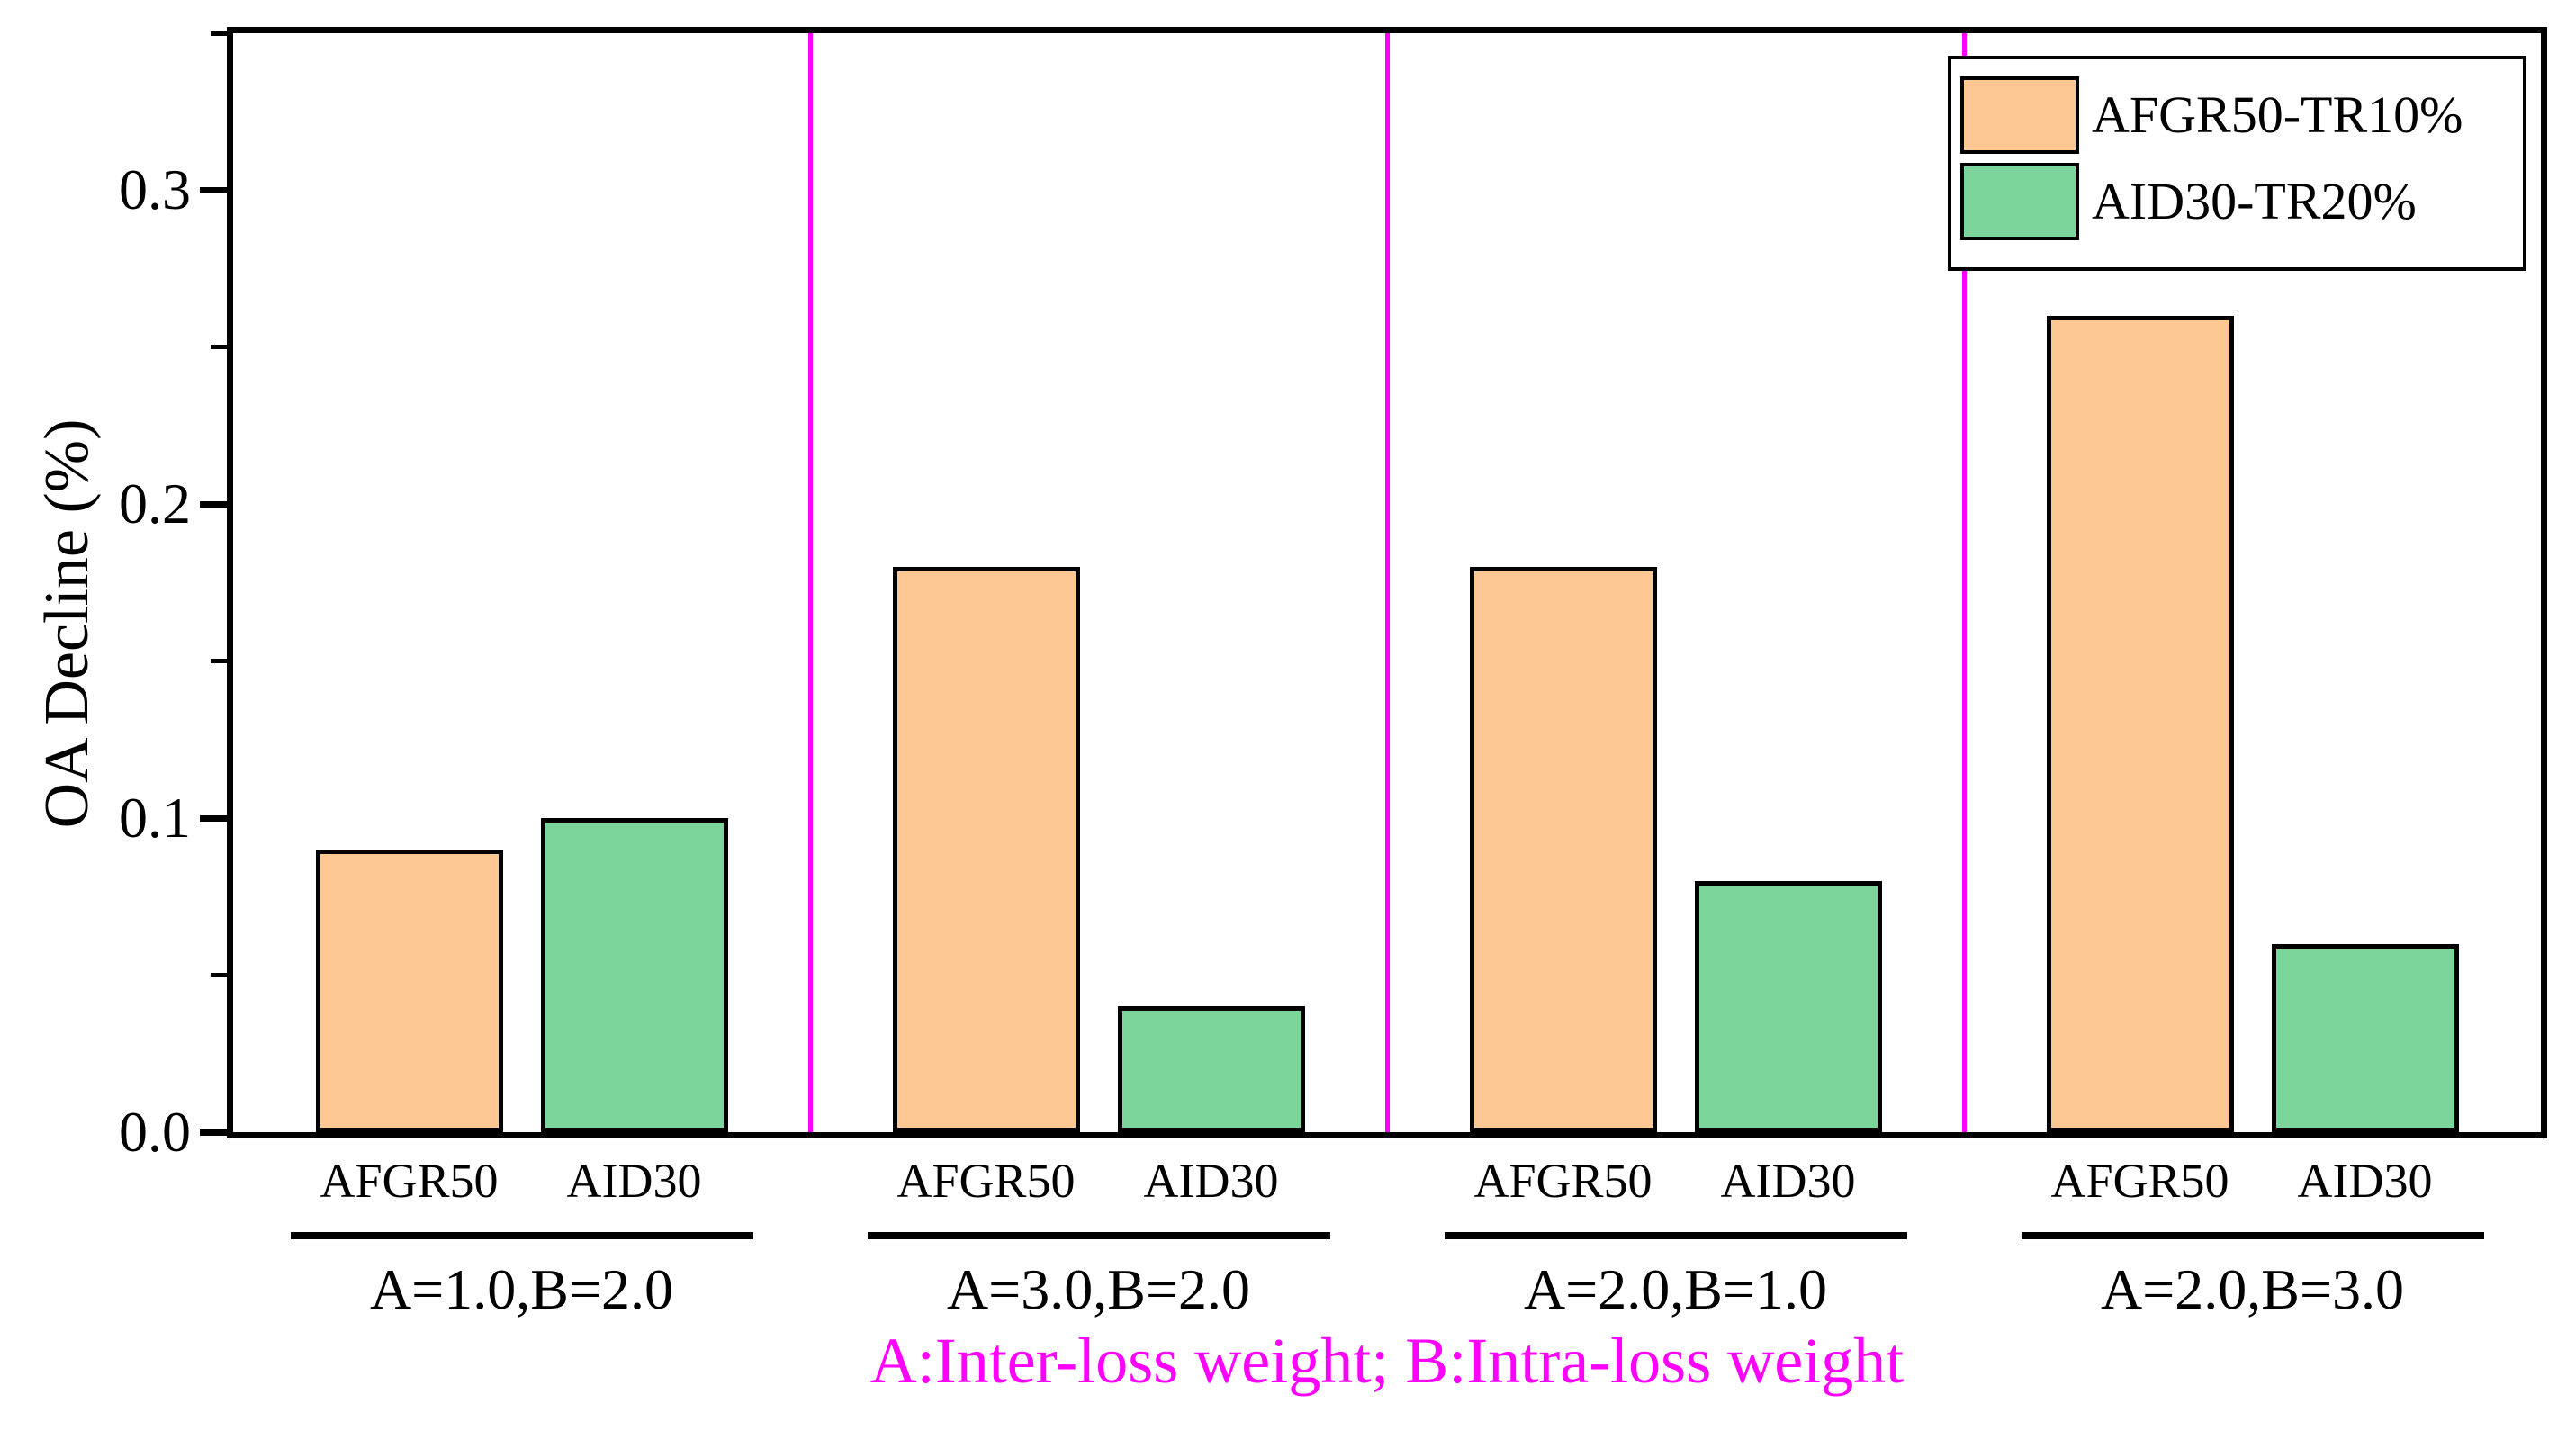 The height and width of the screenshot is (1430, 2576). Describe the element at coordinates (155, 1132) in the screenshot. I see `y-tick-label: 0.0` at that location.